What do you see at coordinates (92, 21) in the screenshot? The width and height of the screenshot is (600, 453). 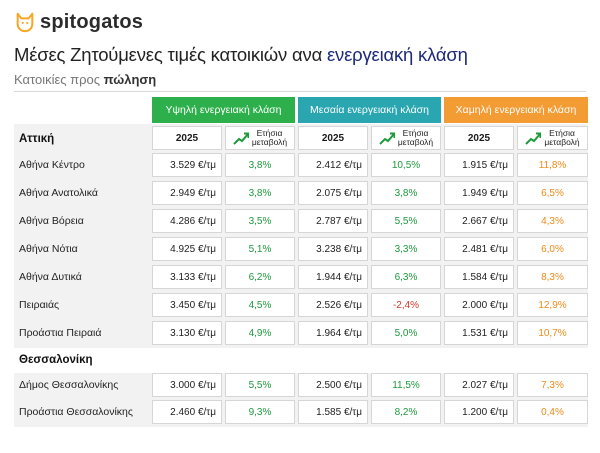 I see `brand-name: spitogatos` at bounding box center [92, 21].